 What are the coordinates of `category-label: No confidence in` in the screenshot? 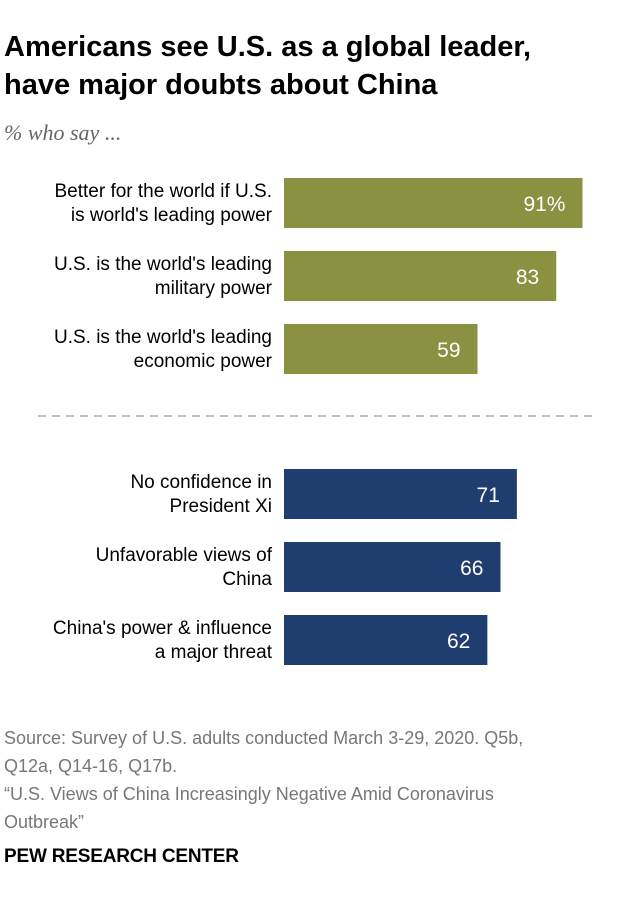 It's located at (201, 482).